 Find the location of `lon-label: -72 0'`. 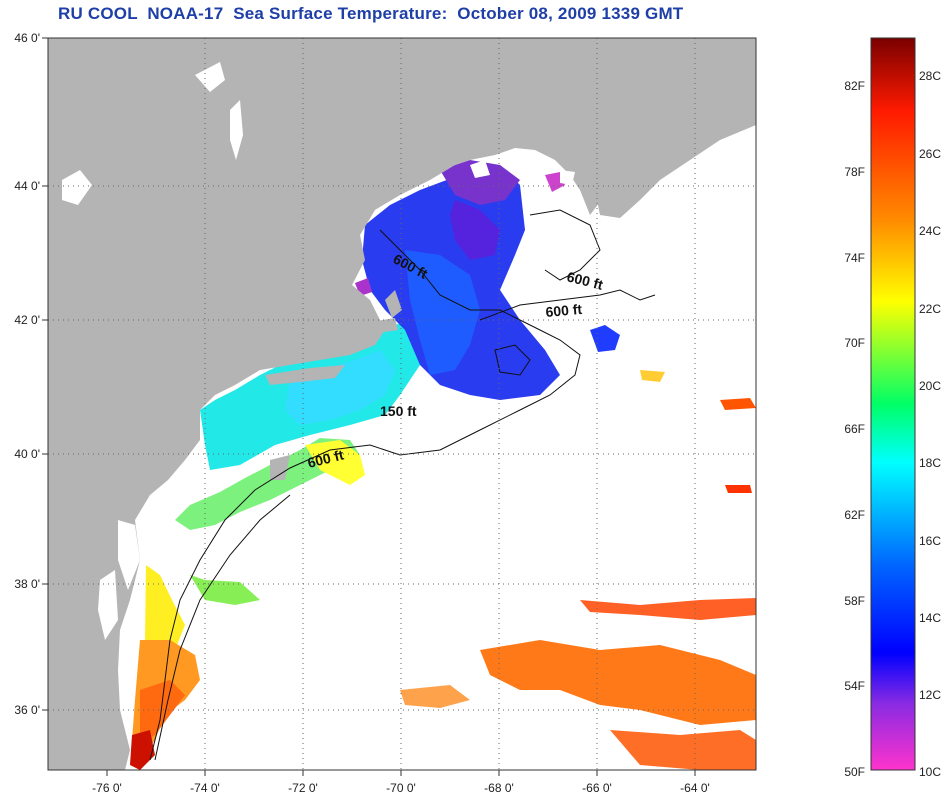

lon-label: -72 0' is located at coordinates (303, 788).